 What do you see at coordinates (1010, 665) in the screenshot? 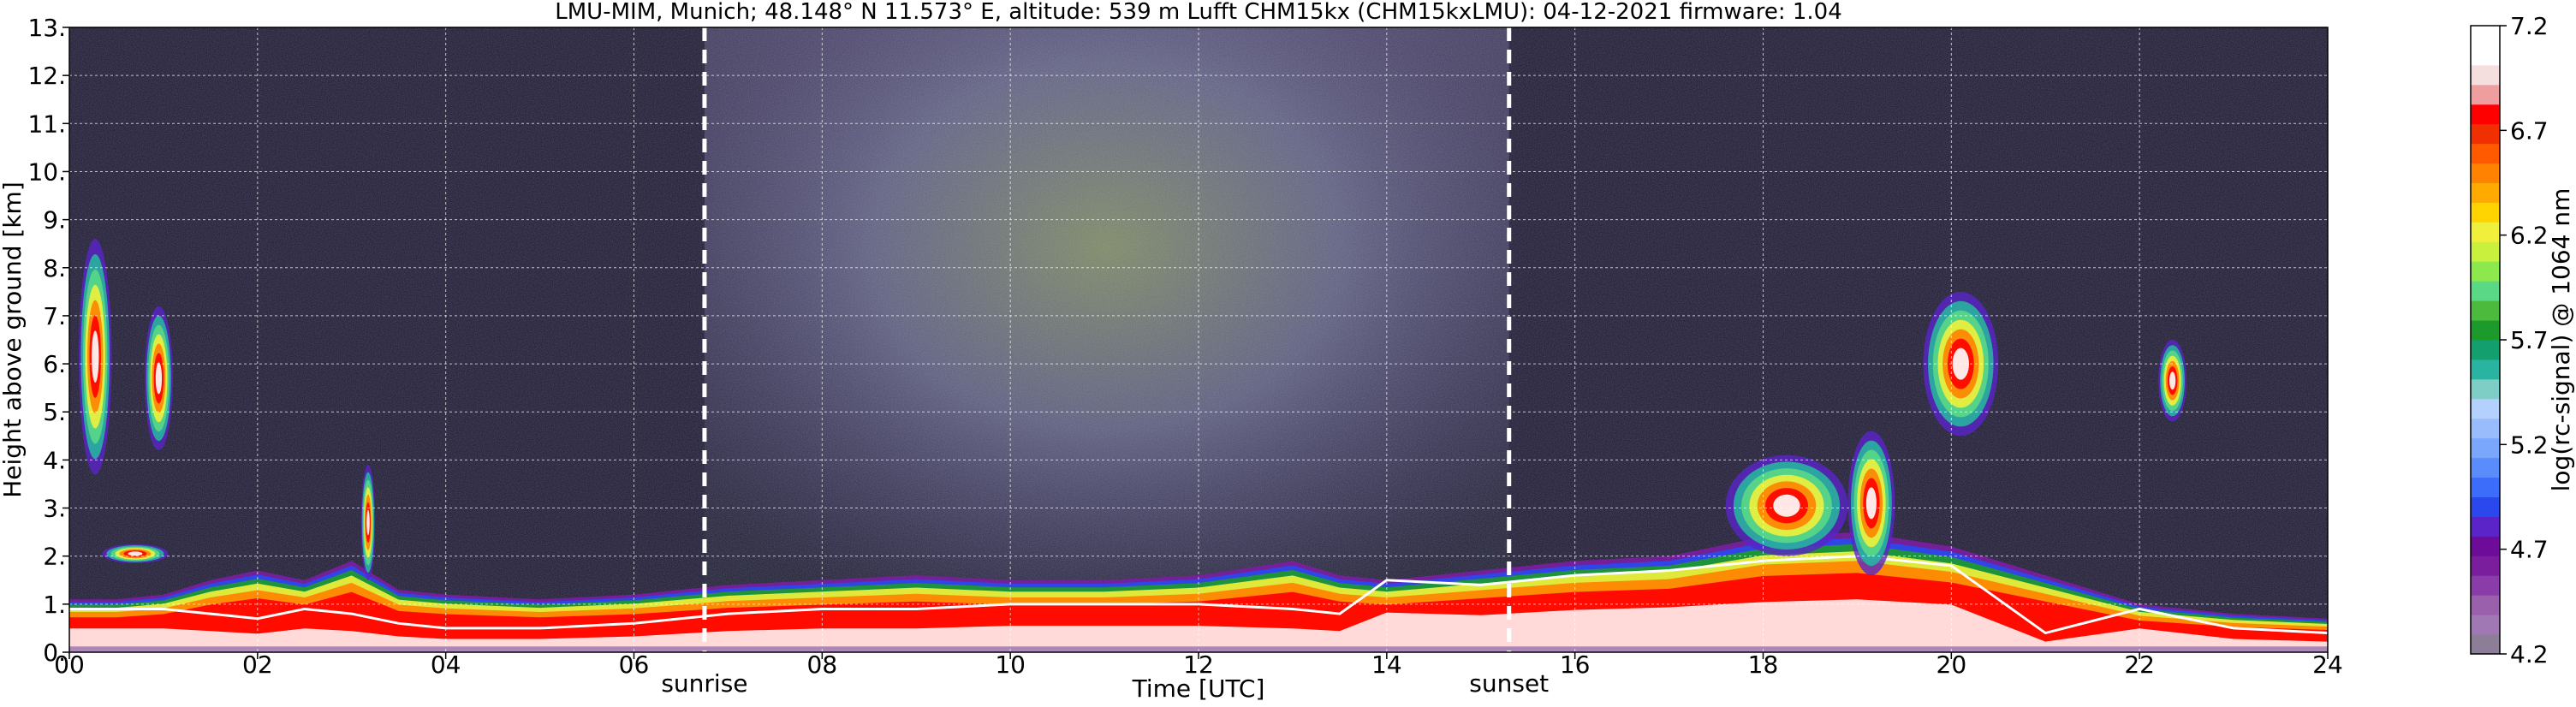
I see `x-tick-label-5: 10` at bounding box center [1010, 665].